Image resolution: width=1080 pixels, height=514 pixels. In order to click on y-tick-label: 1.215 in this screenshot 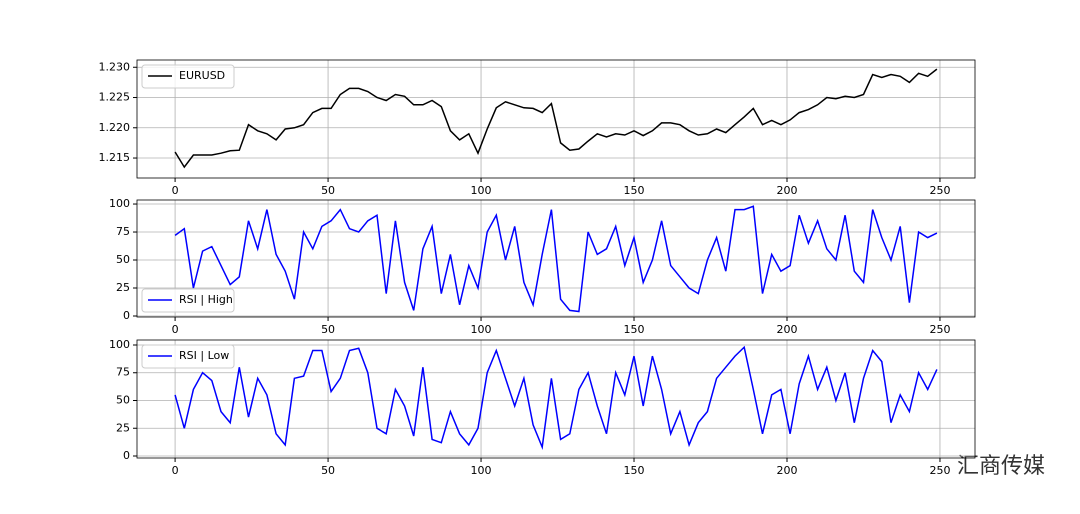, I will do `click(115, 157)`.